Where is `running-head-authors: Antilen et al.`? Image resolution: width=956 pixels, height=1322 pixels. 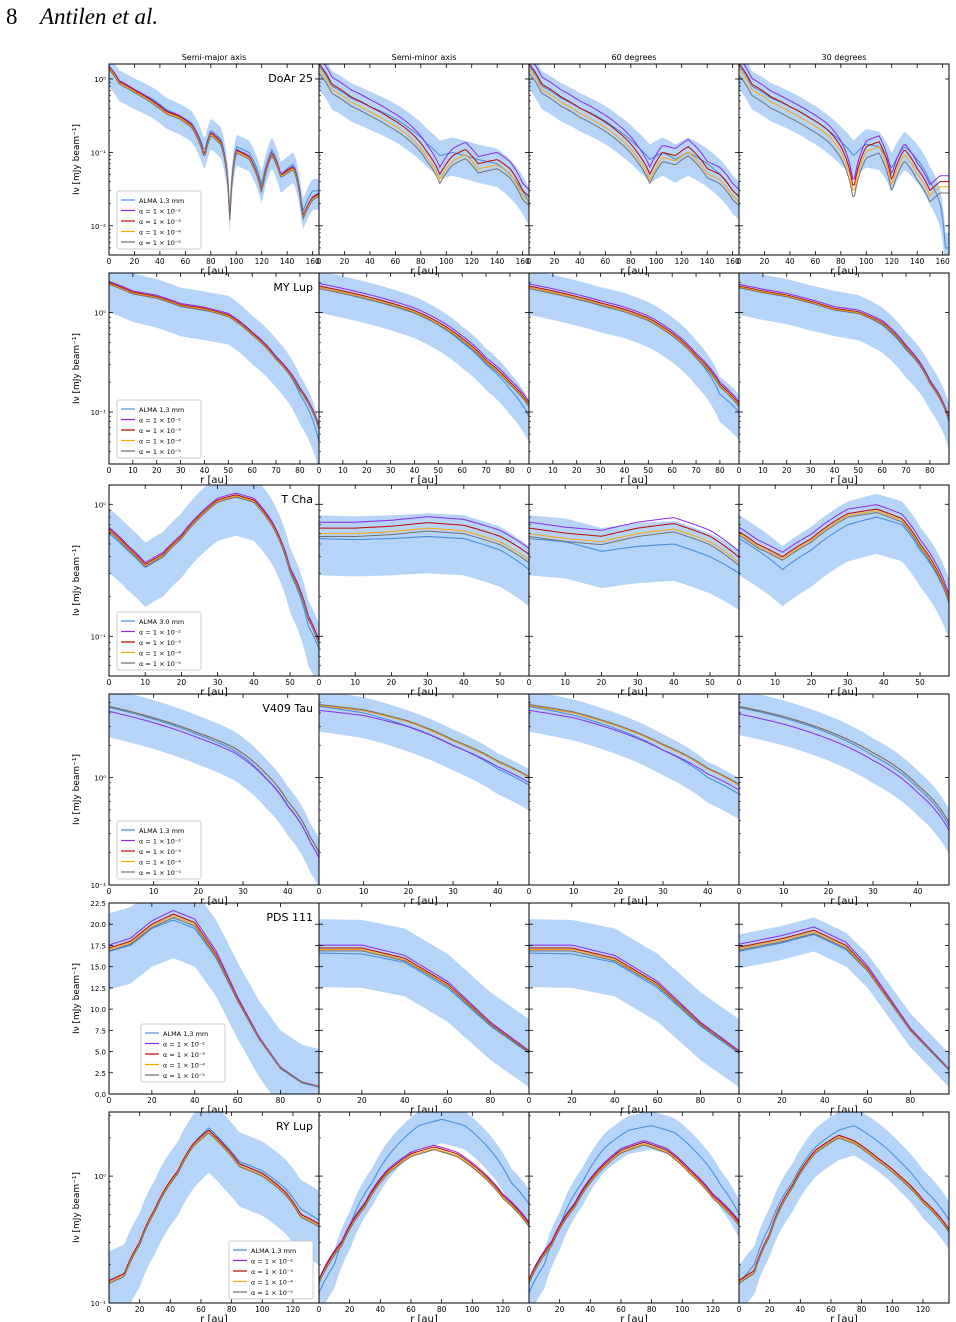 running-head-authors: Antilen et al. is located at coordinates (99, 16).